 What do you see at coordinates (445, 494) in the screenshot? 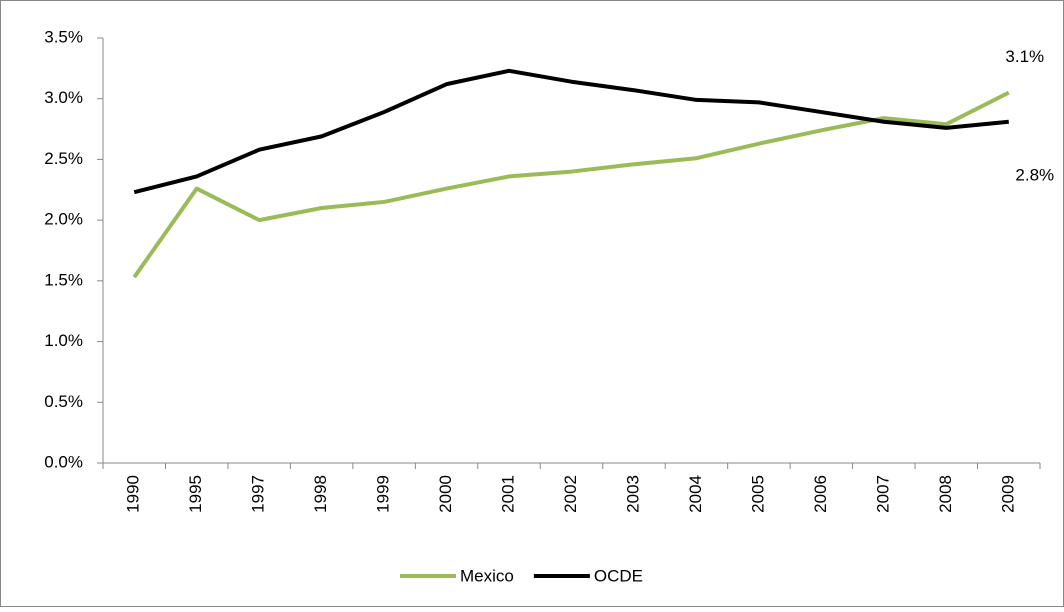
I see `x-tick-label: 2000` at bounding box center [445, 494].